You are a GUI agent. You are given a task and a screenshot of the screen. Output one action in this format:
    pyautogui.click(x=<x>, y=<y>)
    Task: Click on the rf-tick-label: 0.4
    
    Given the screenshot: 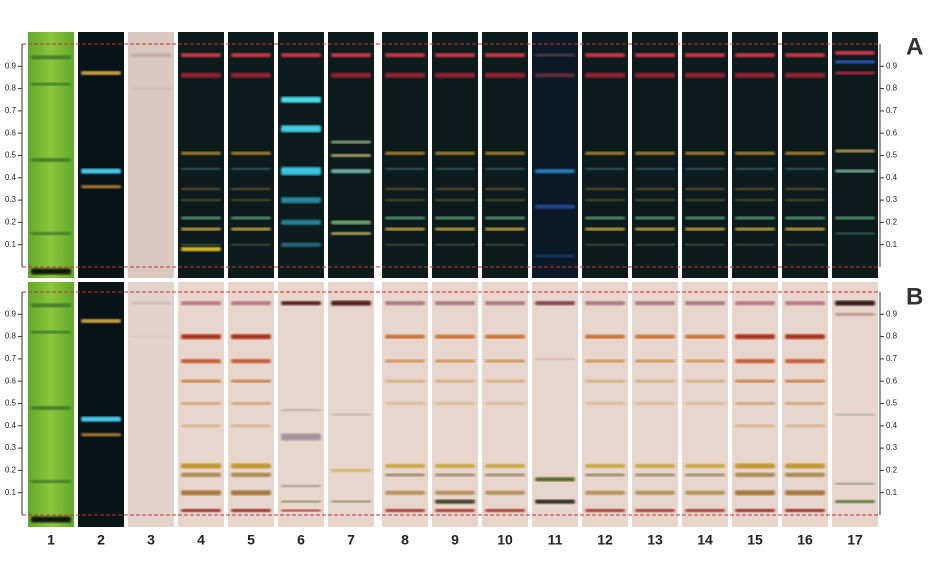 What is the action you would take?
    pyautogui.click(x=892, y=425)
    